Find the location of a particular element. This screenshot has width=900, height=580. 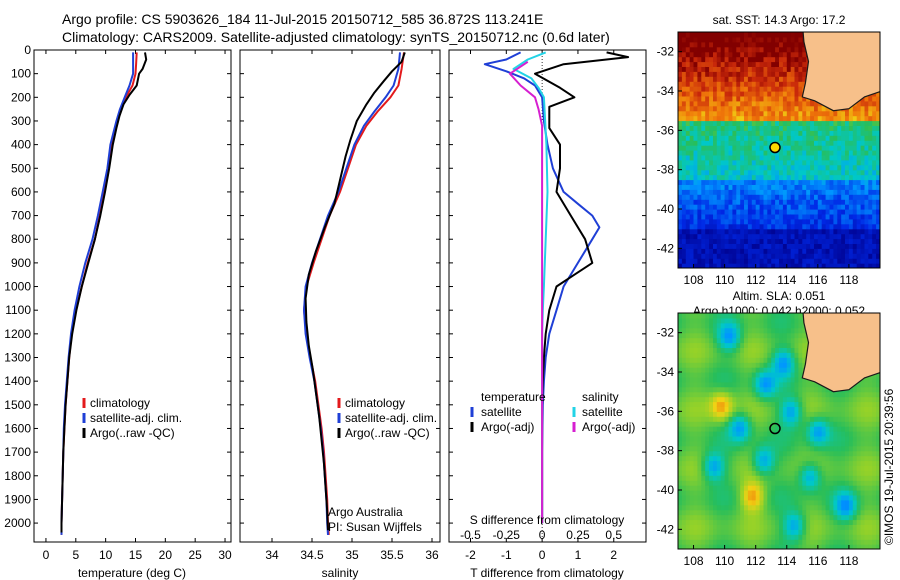

s-tick-label: 0 is located at coordinates (542, 535).